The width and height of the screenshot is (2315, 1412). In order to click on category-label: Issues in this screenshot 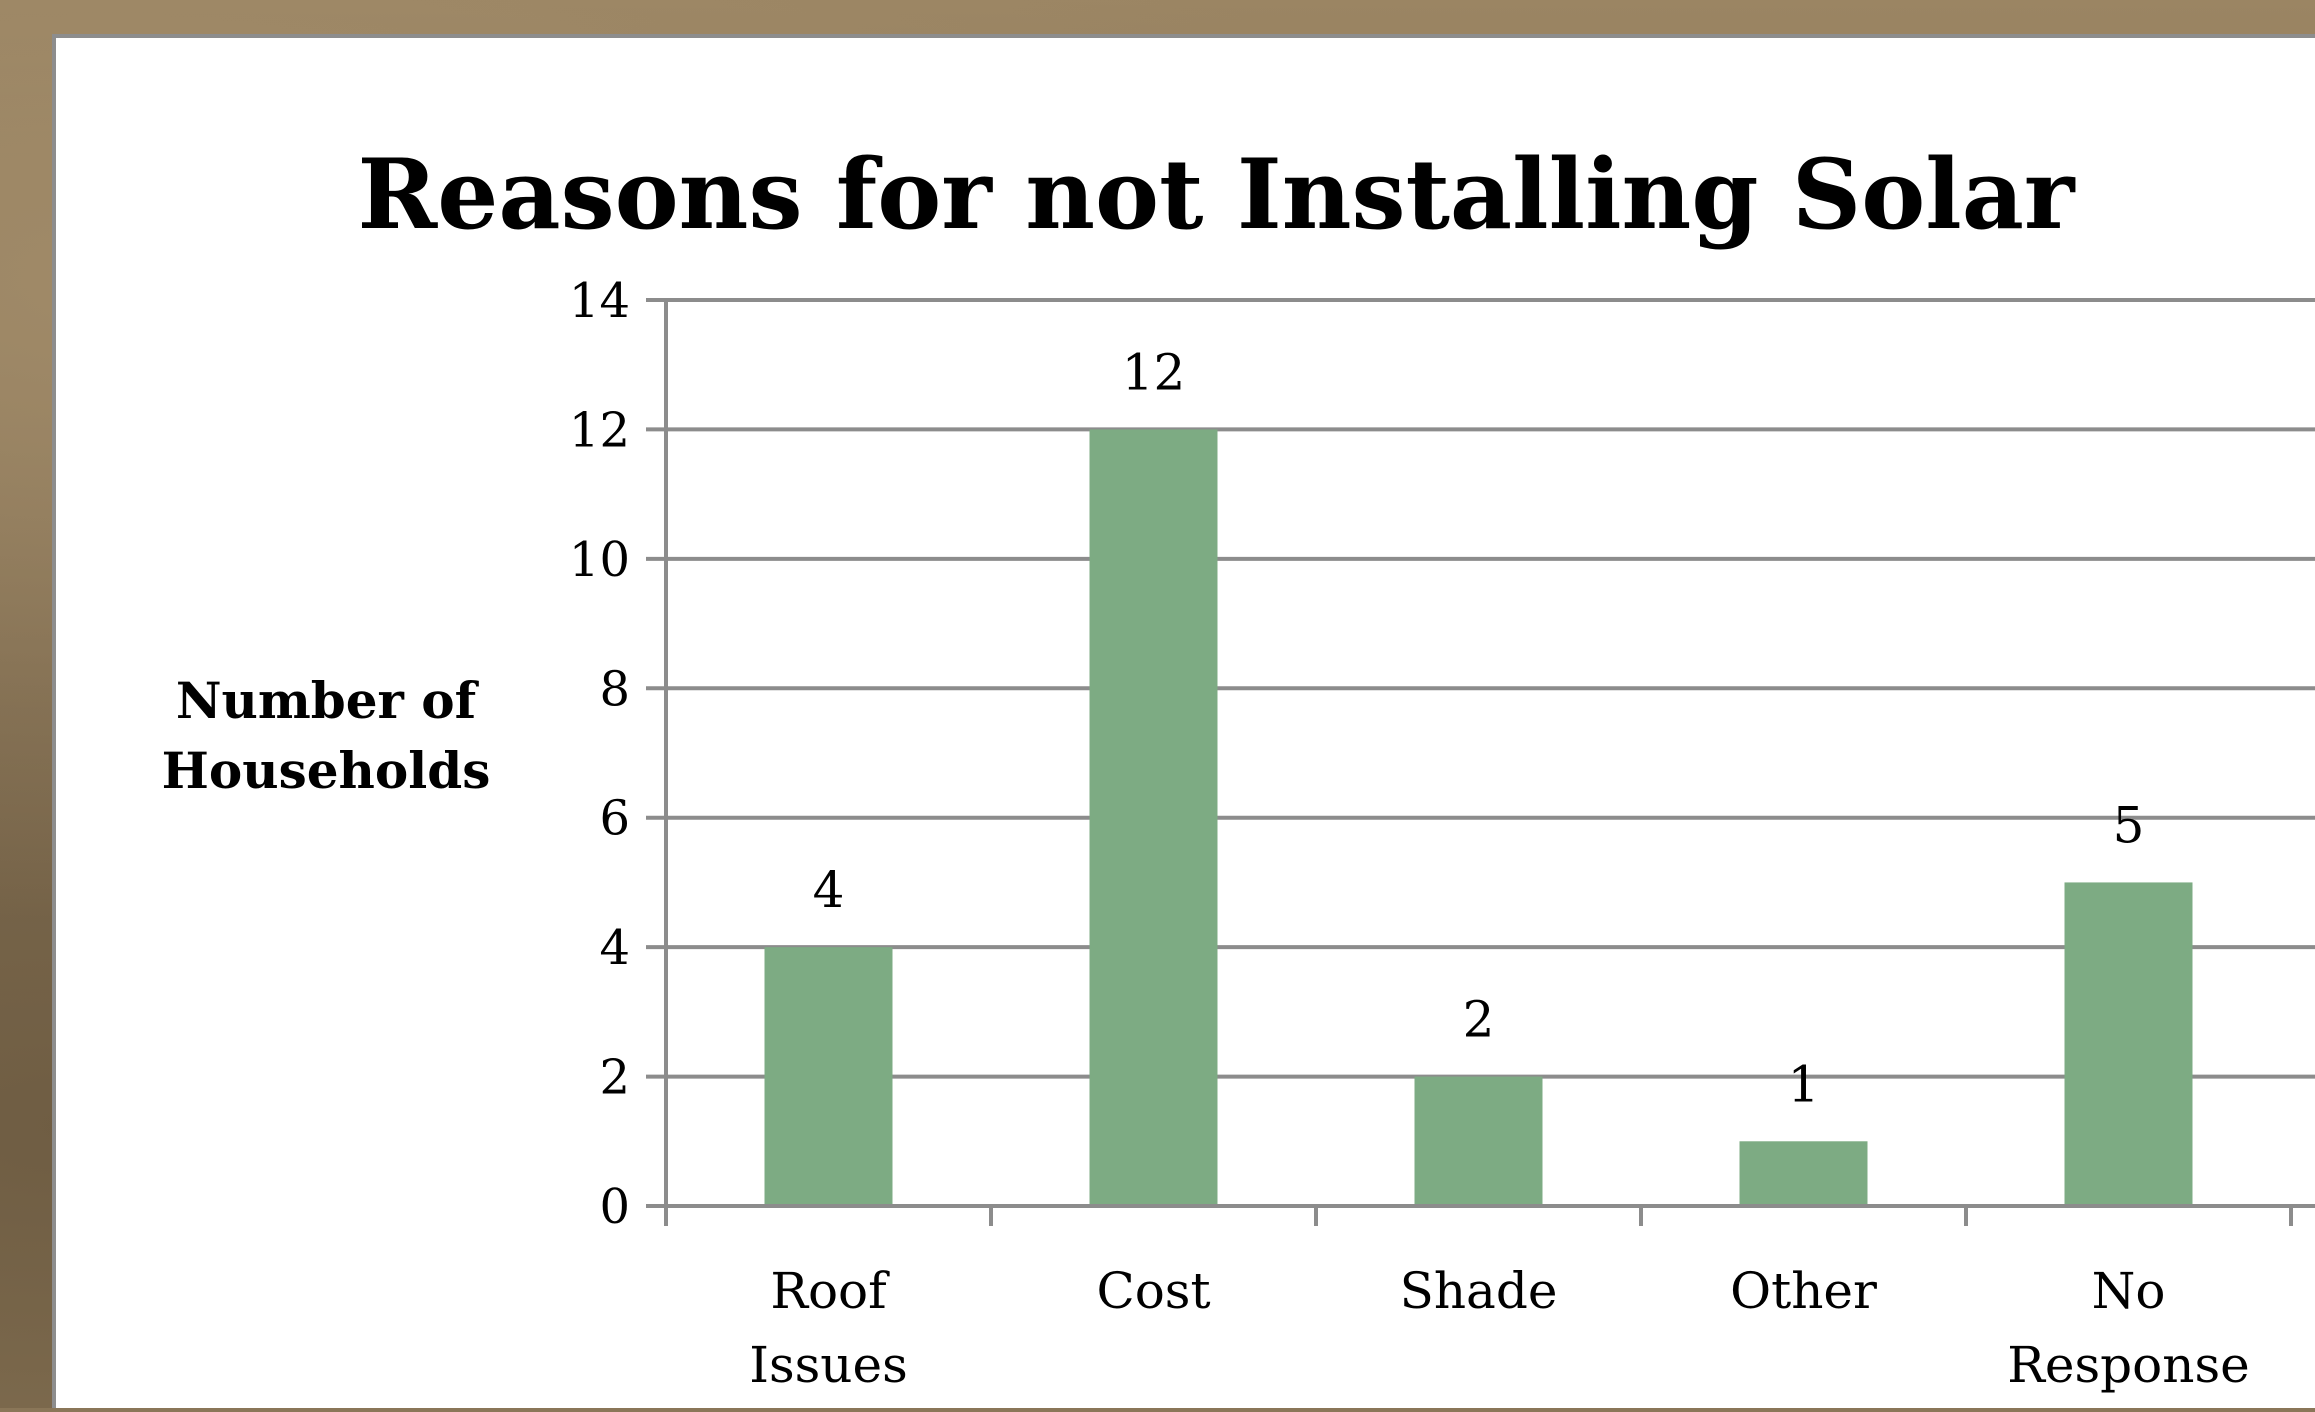, I will do `click(828, 1365)`.